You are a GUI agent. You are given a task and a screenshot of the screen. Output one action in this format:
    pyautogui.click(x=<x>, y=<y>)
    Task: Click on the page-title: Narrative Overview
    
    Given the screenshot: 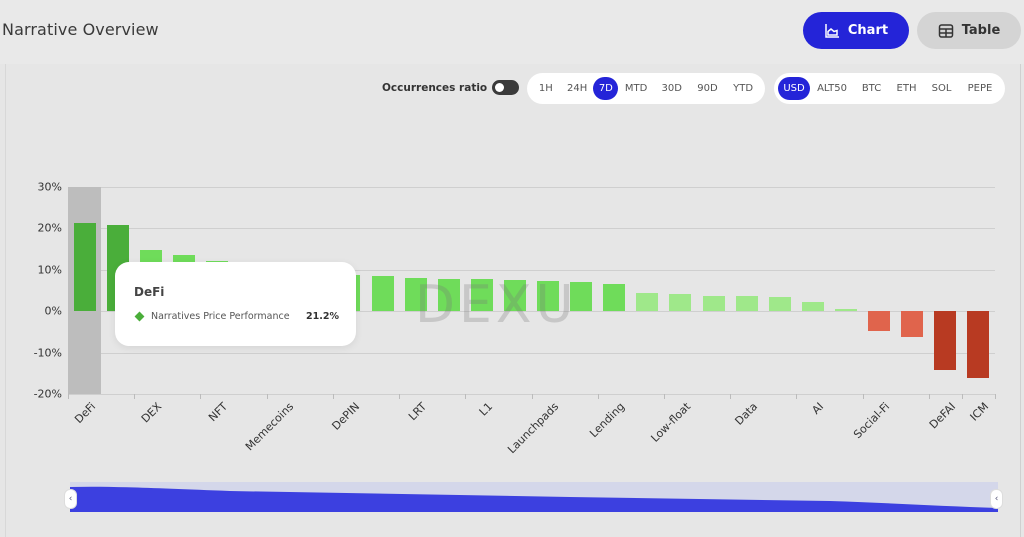 What is the action you would take?
    pyautogui.click(x=80, y=29)
    